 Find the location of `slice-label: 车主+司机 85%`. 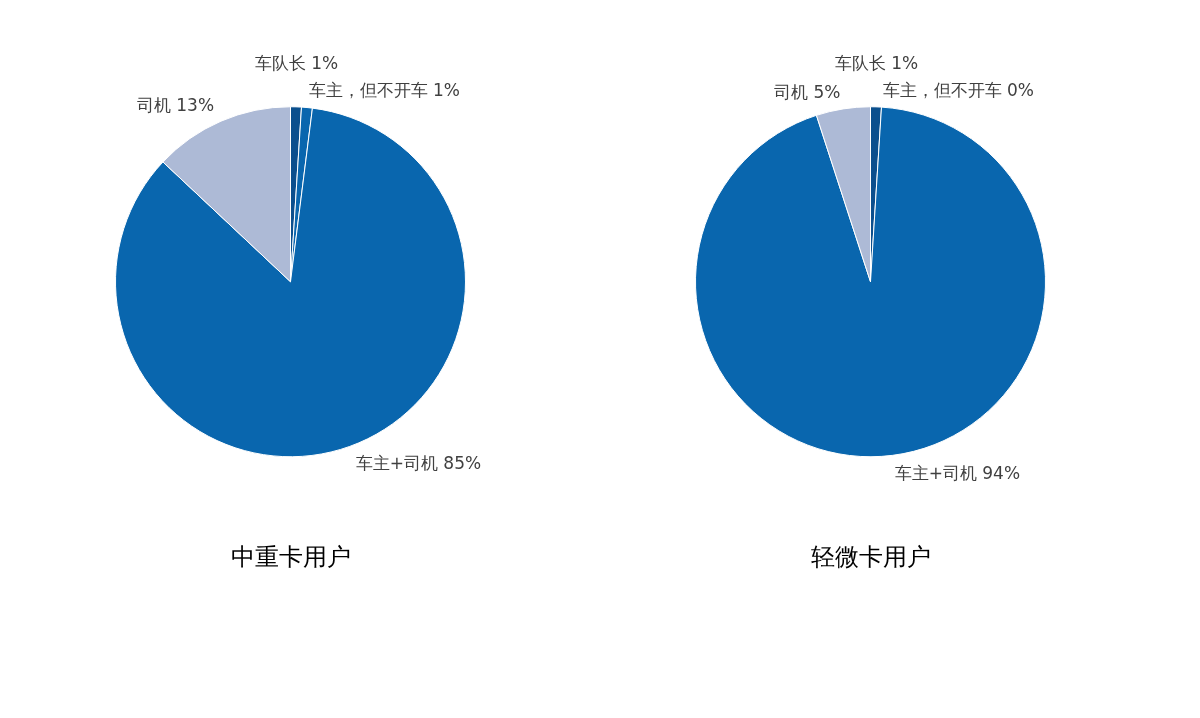

slice-label: 车主+司机 85% is located at coordinates (418, 462).